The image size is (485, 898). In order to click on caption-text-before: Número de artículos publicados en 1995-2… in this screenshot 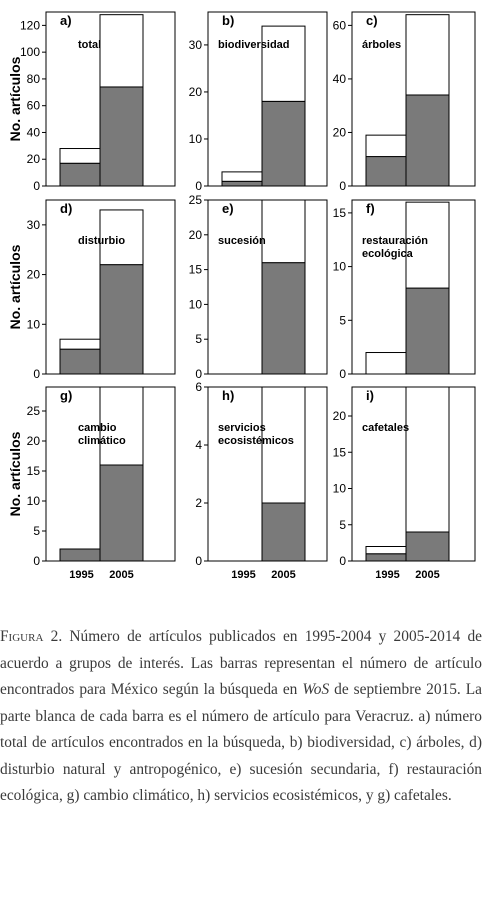, I will do `click(241, 663)`.